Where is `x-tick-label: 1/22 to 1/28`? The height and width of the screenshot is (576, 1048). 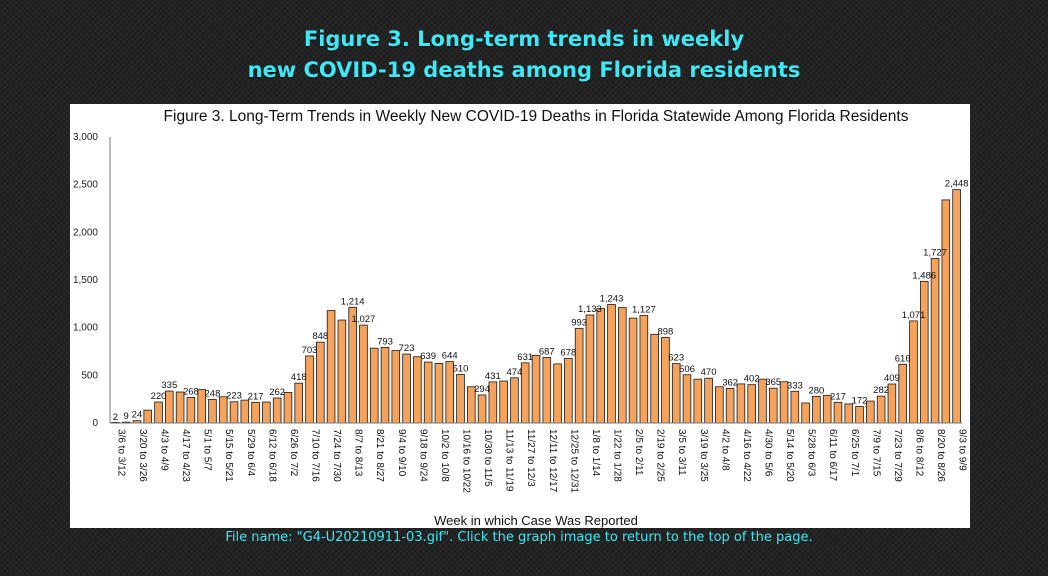
x-tick-label: 1/22 to 1/28 is located at coordinates (616, 455).